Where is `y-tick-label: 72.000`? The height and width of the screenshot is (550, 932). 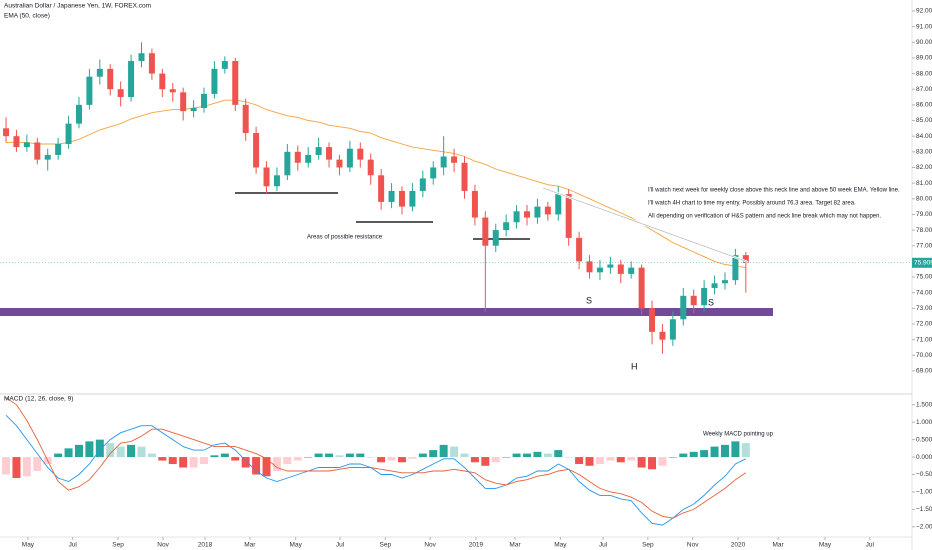 y-tick-label: 72.000 is located at coordinates (924, 324).